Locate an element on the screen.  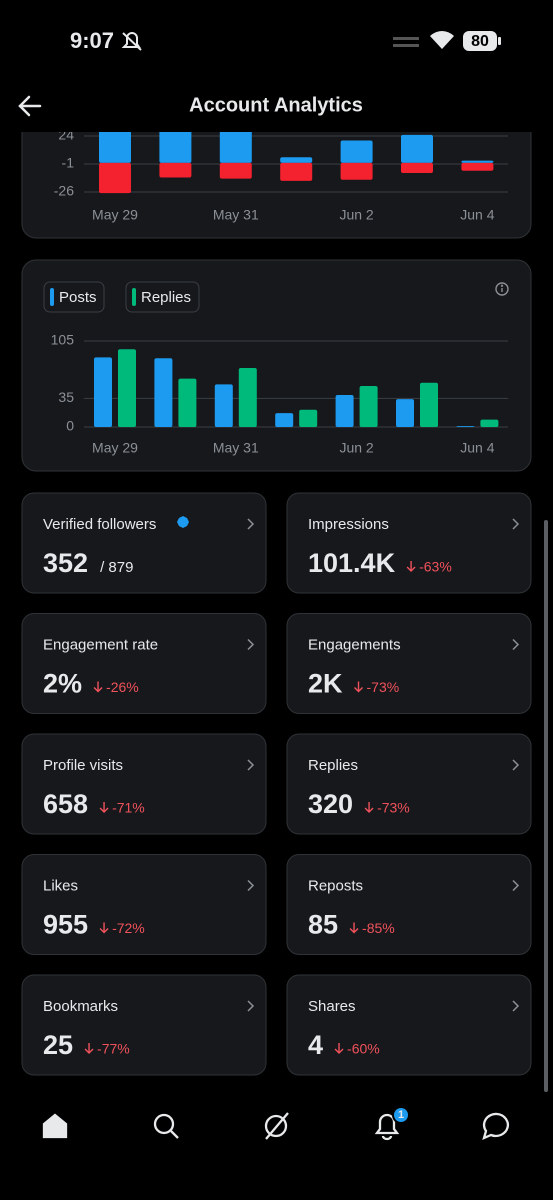
stat-change: -60% is located at coordinates (363, 1049).